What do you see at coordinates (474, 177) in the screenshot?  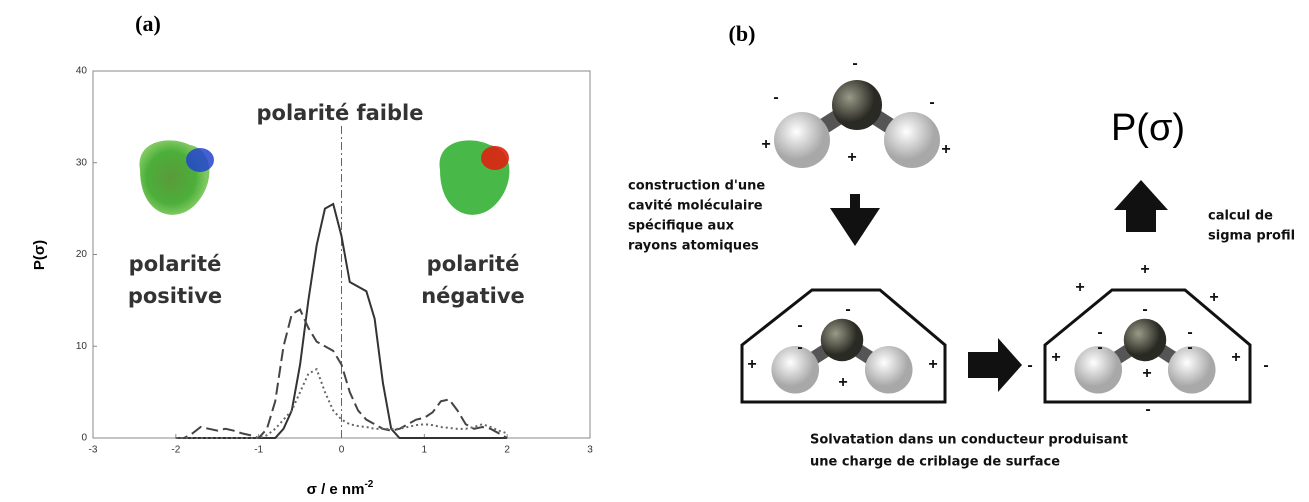 I see `molecule-surface-negative` at bounding box center [474, 177].